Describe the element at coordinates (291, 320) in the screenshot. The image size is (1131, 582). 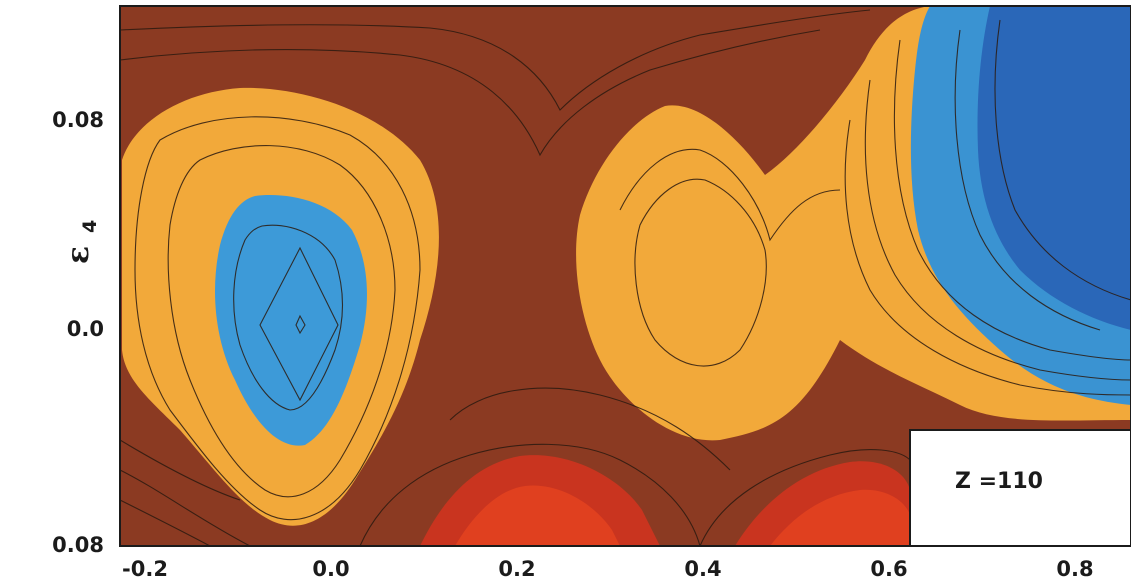
I see `contour-region-minimum` at that location.